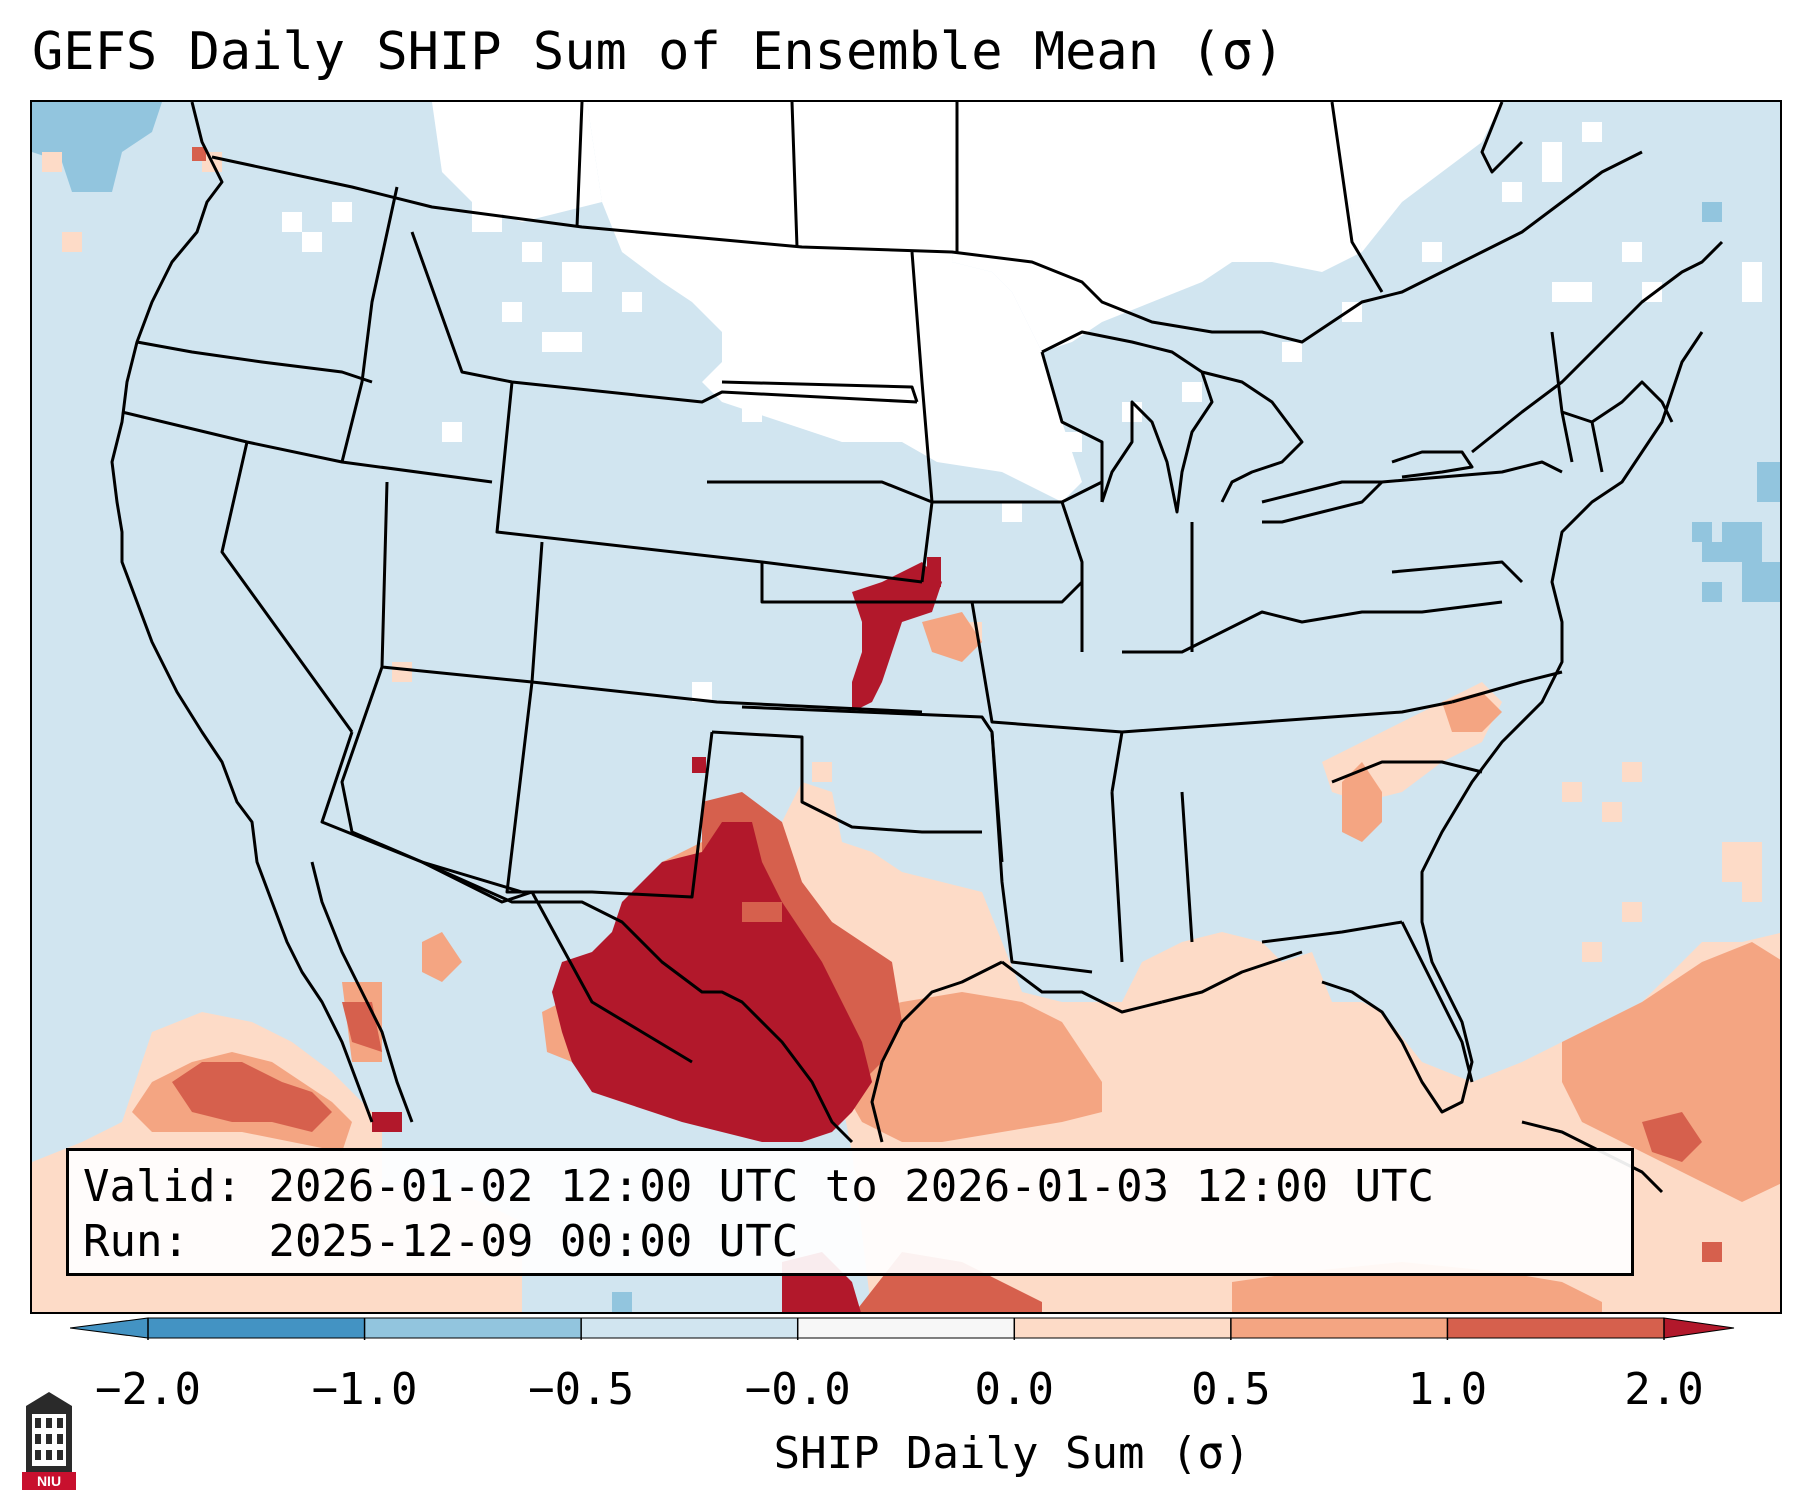 This screenshot has width=1803, height=1506. I want to click on ga-fl, so click(1332, 932).